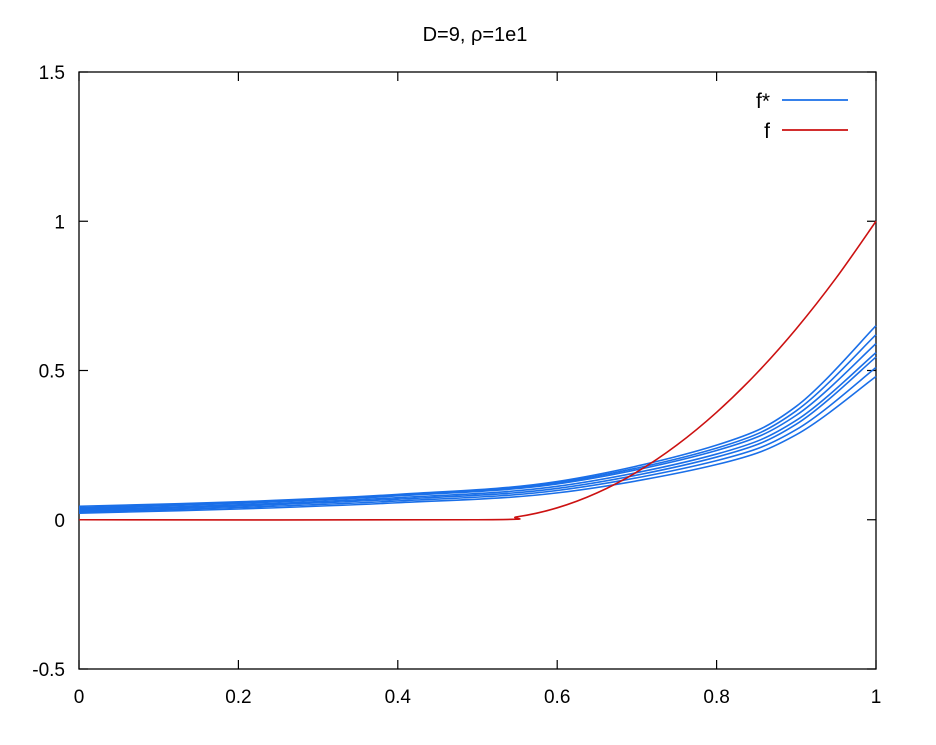 This screenshot has width=936, height=745. Describe the element at coordinates (398, 697) in the screenshot. I see `x-tick-label: 0.4` at that location.